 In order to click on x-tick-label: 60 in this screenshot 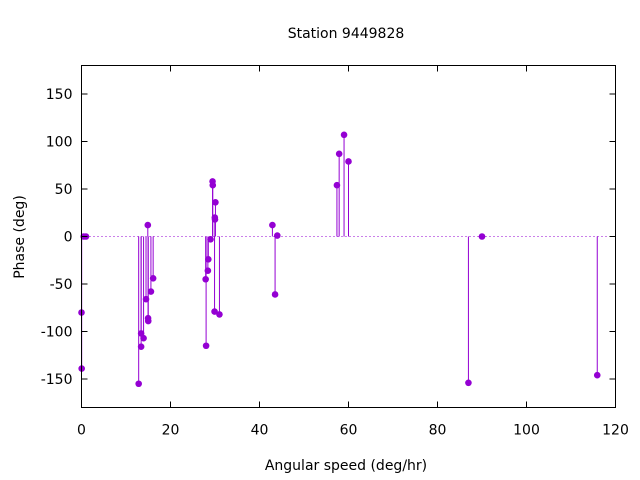, I will do `click(349, 431)`.